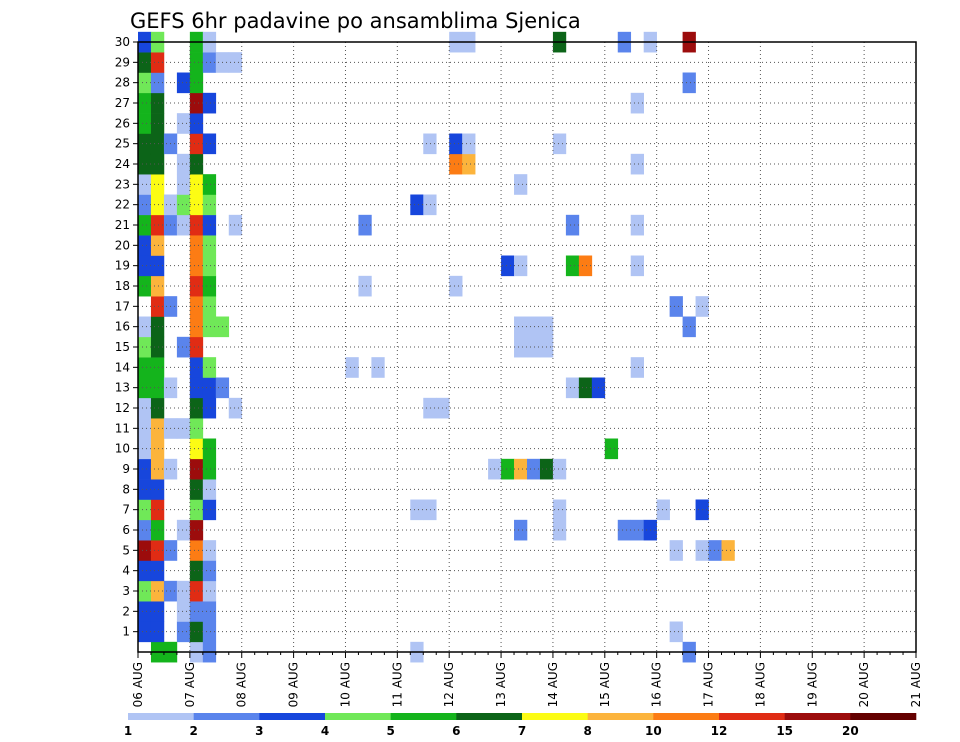 The width and height of the screenshot is (960, 742). I want to click on x-tick-label: 14 AUG, so click(553, 684).